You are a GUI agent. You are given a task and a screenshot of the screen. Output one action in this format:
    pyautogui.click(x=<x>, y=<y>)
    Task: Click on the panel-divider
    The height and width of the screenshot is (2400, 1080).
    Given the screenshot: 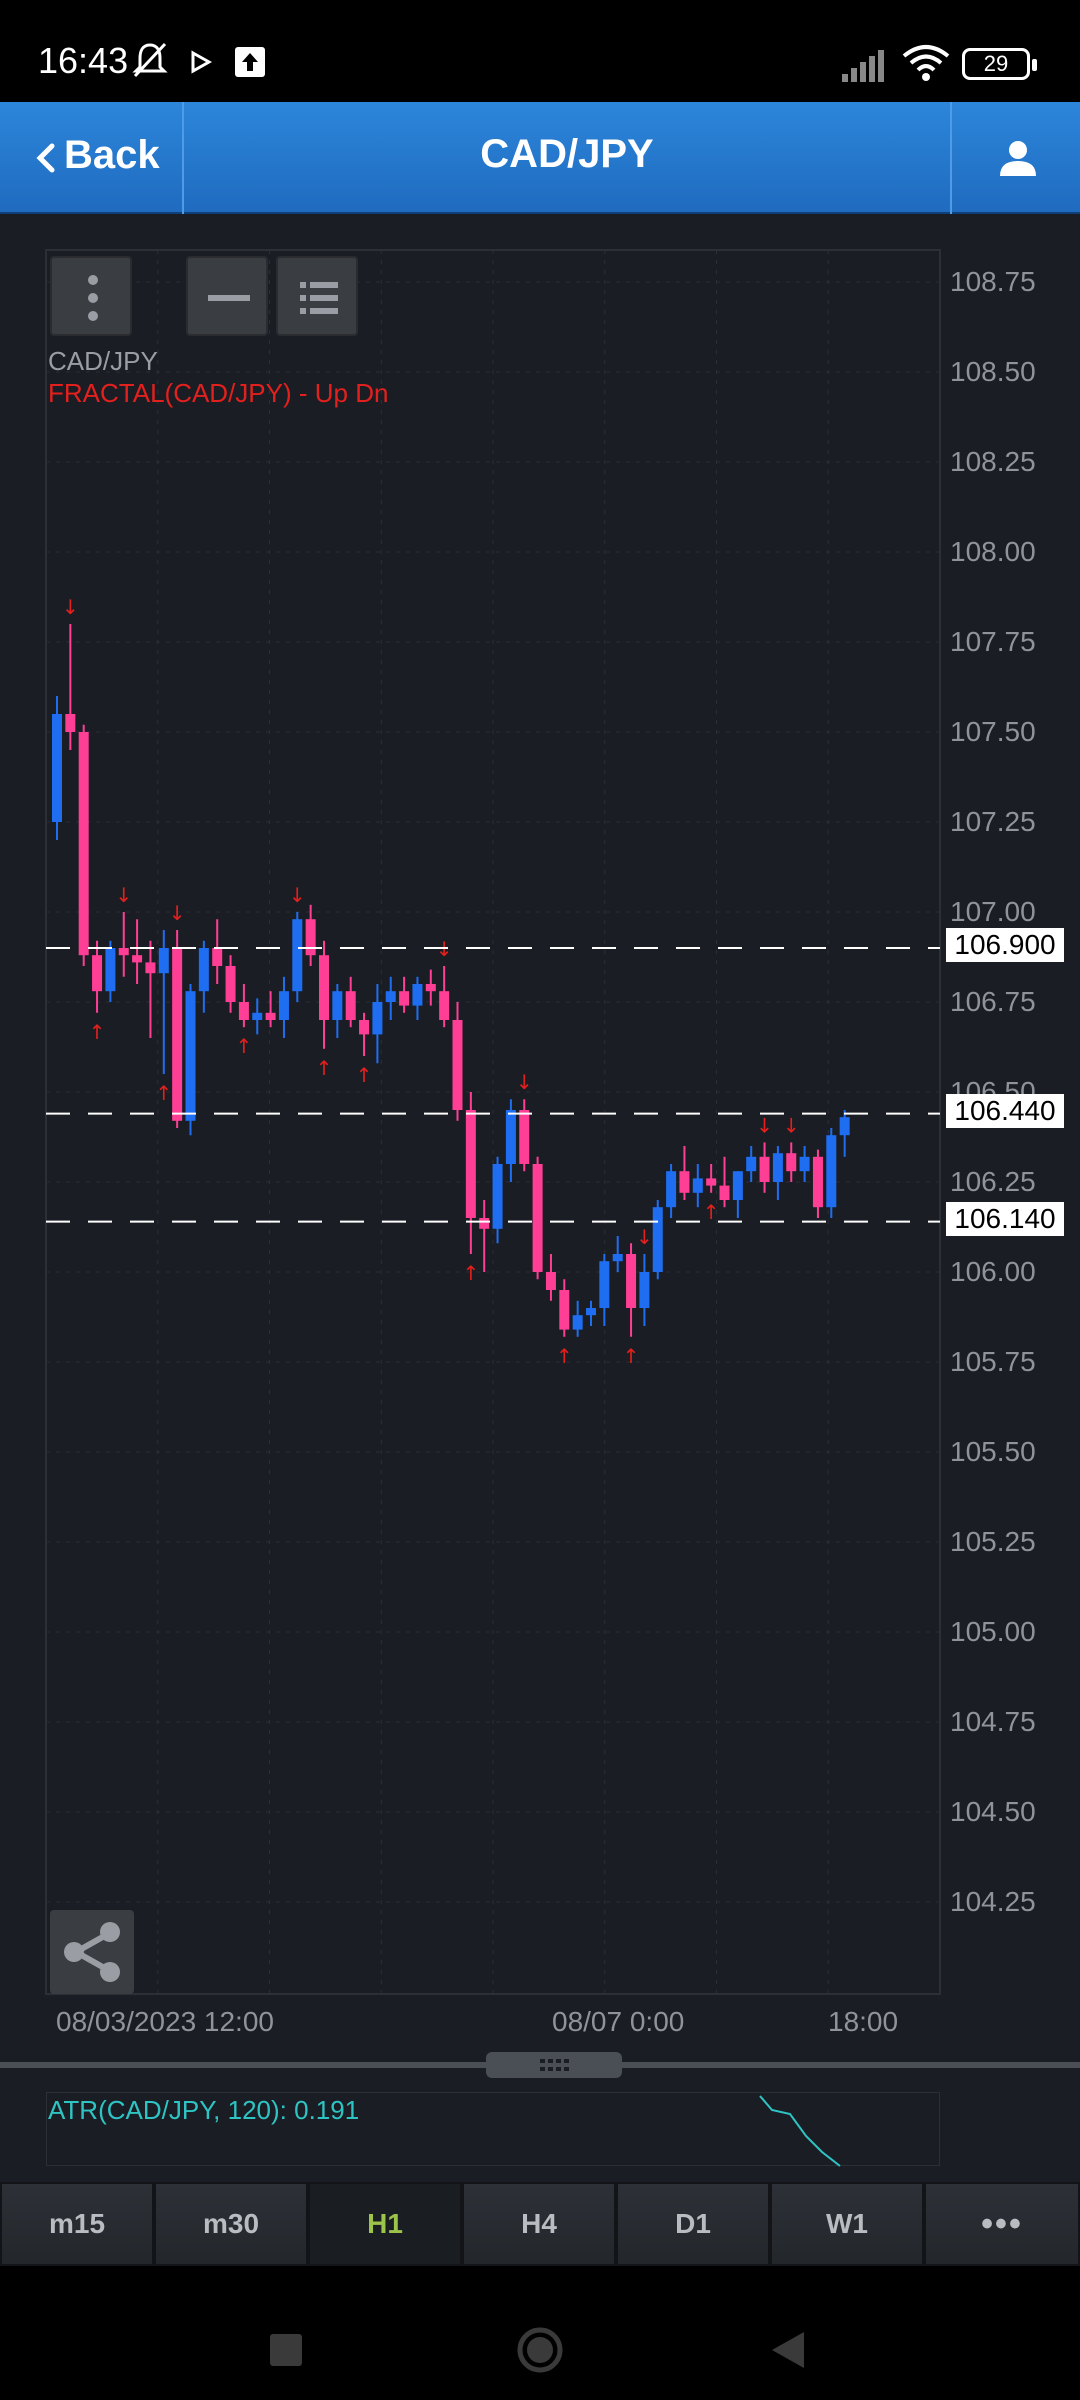 What is the action you would take?
    pyautogui.click(x=540, y=2066)
    